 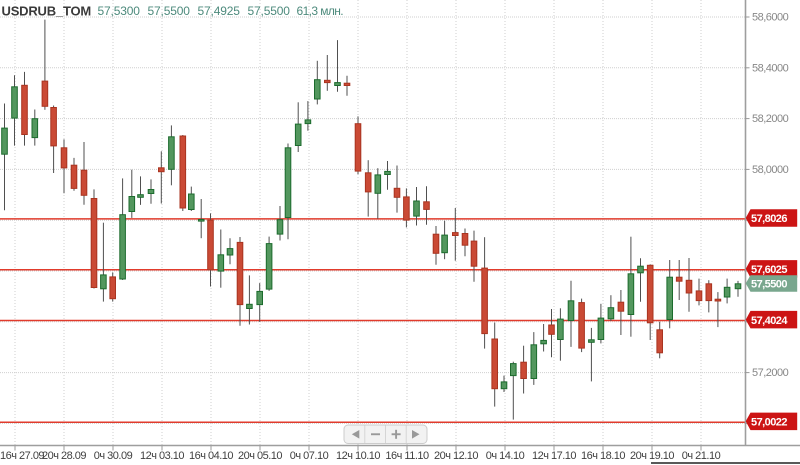 What do you see at coordinates (22, 456) in the screenshot?
I see `svg-text: 16ч 27.09` at bounding box center [22, 456].